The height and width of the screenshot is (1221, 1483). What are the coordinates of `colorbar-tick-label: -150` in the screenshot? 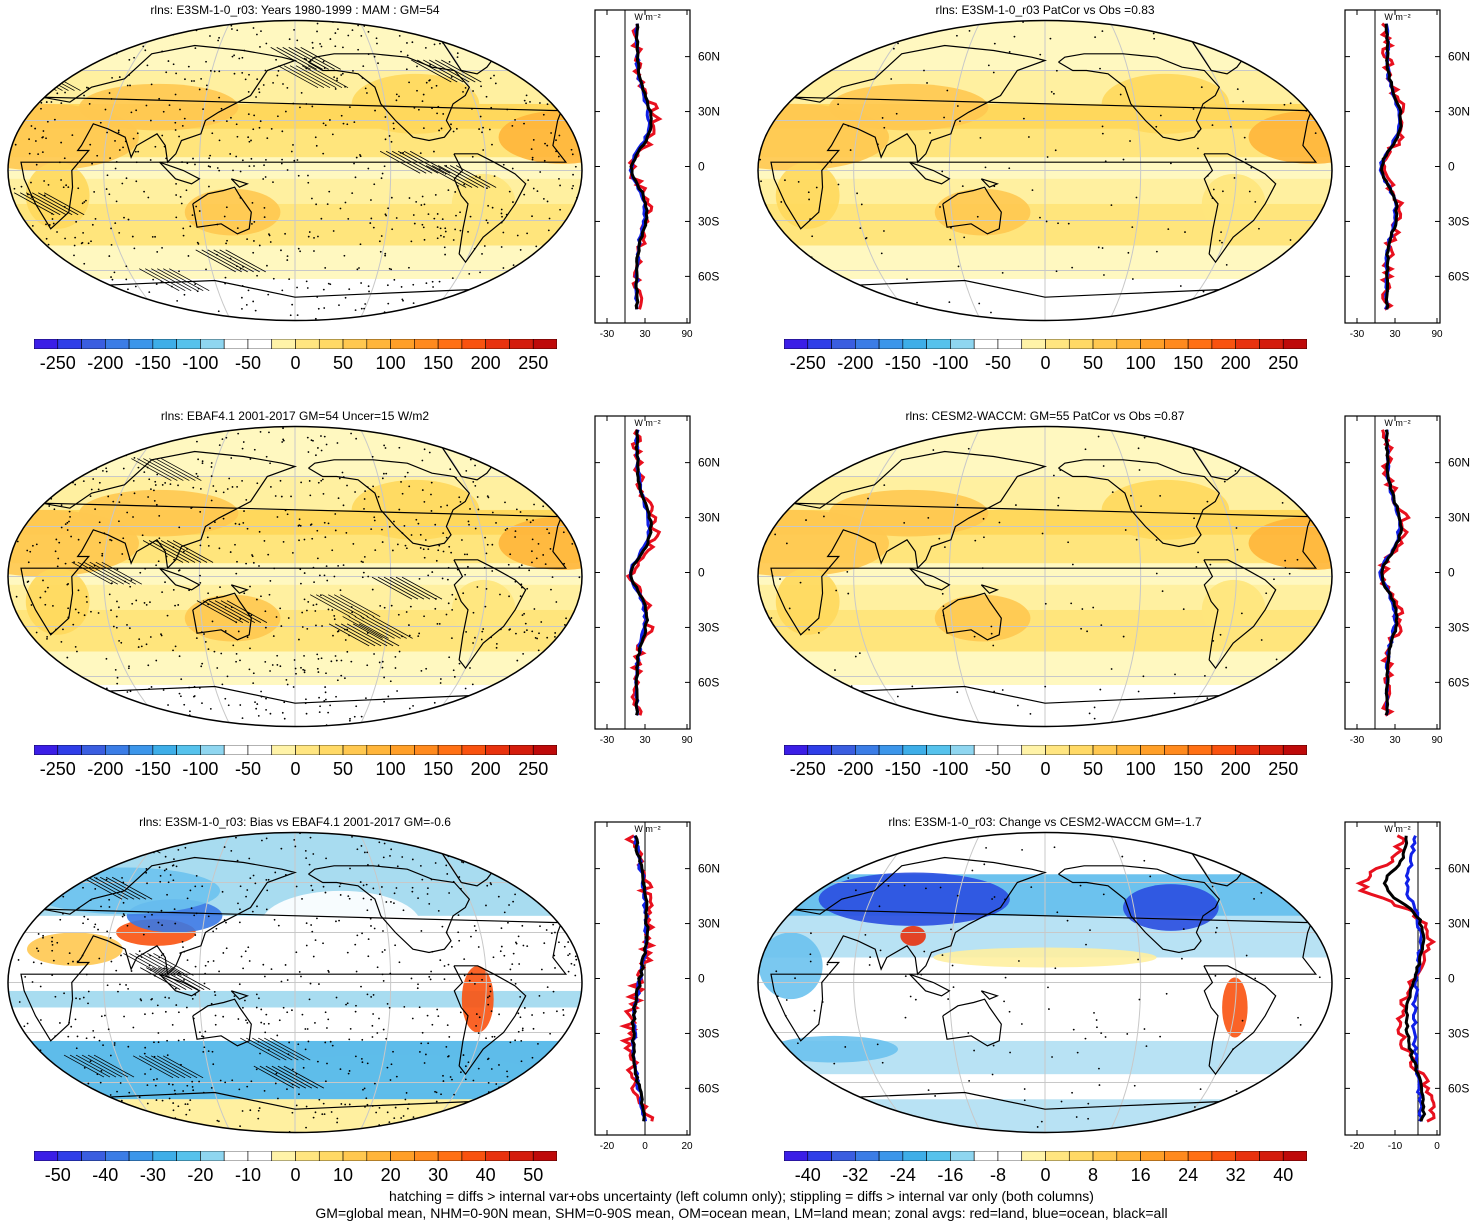 It's located at (902, 769).